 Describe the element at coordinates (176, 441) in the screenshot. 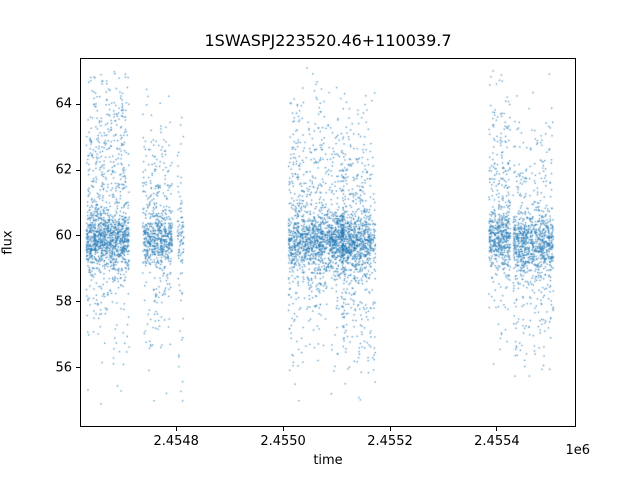

I see `x-tick-label: 2.4548` at that location.